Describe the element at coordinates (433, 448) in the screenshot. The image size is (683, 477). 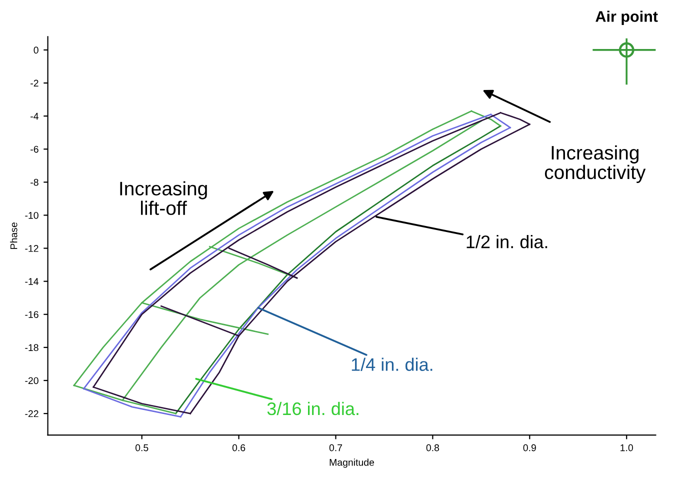
I see `x-tick-label: 0.8` at that location.